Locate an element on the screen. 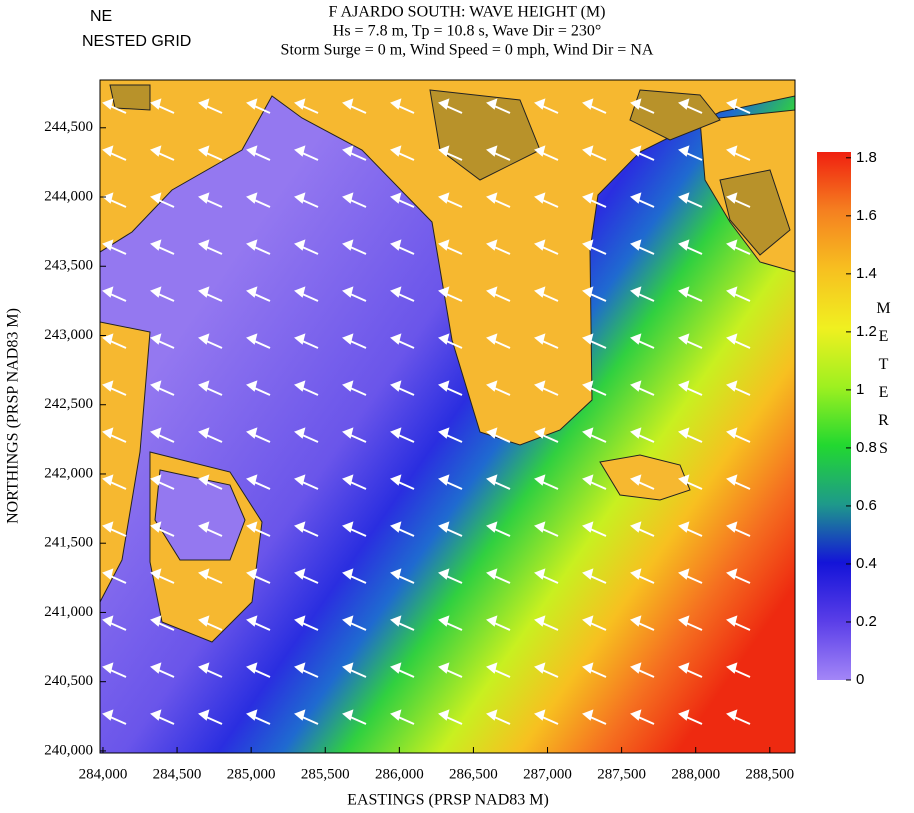 The image size is (914, 813). colorbar is located at coordinates (834, 416).